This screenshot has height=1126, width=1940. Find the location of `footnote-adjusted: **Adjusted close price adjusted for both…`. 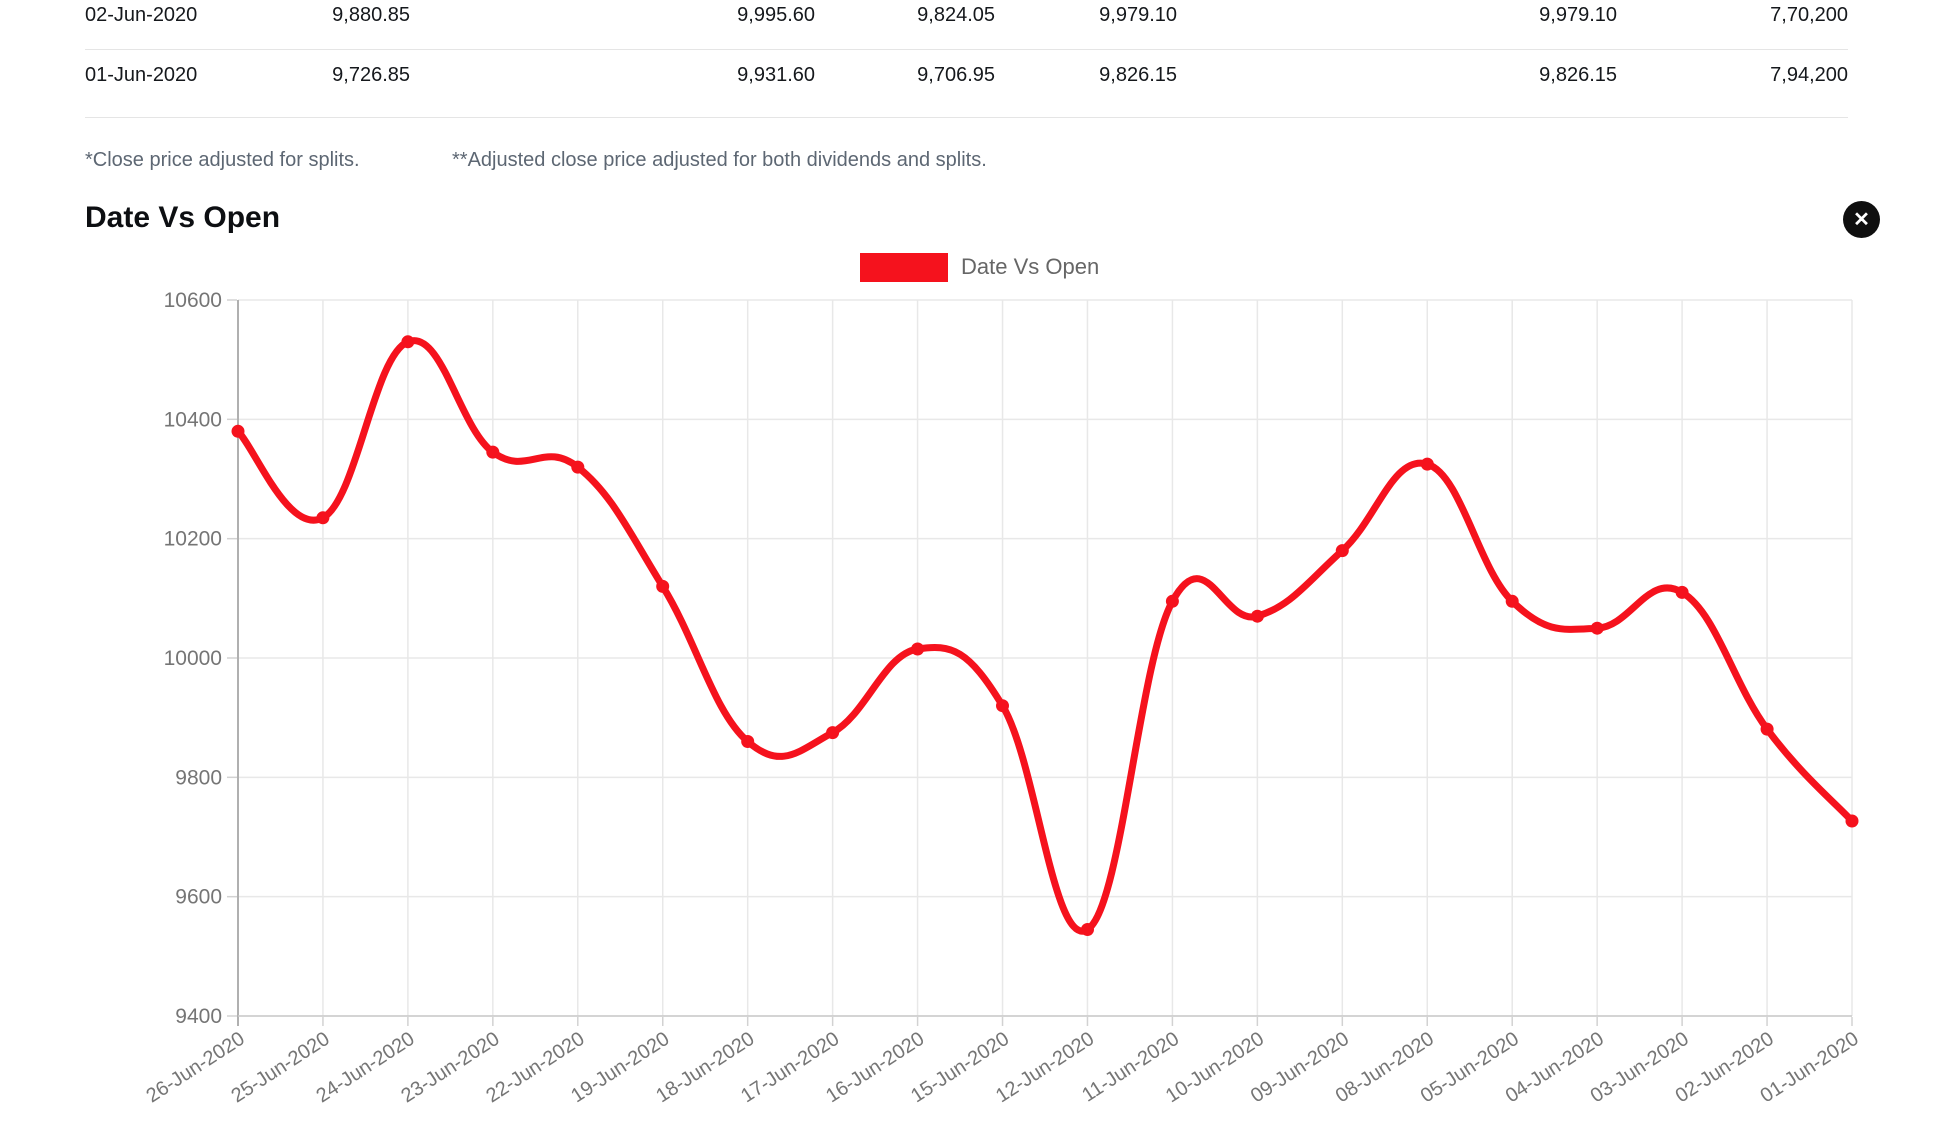

footnote-adjusted: **Adjusted close price adjusted for both… is located at coordinates (719, 160).